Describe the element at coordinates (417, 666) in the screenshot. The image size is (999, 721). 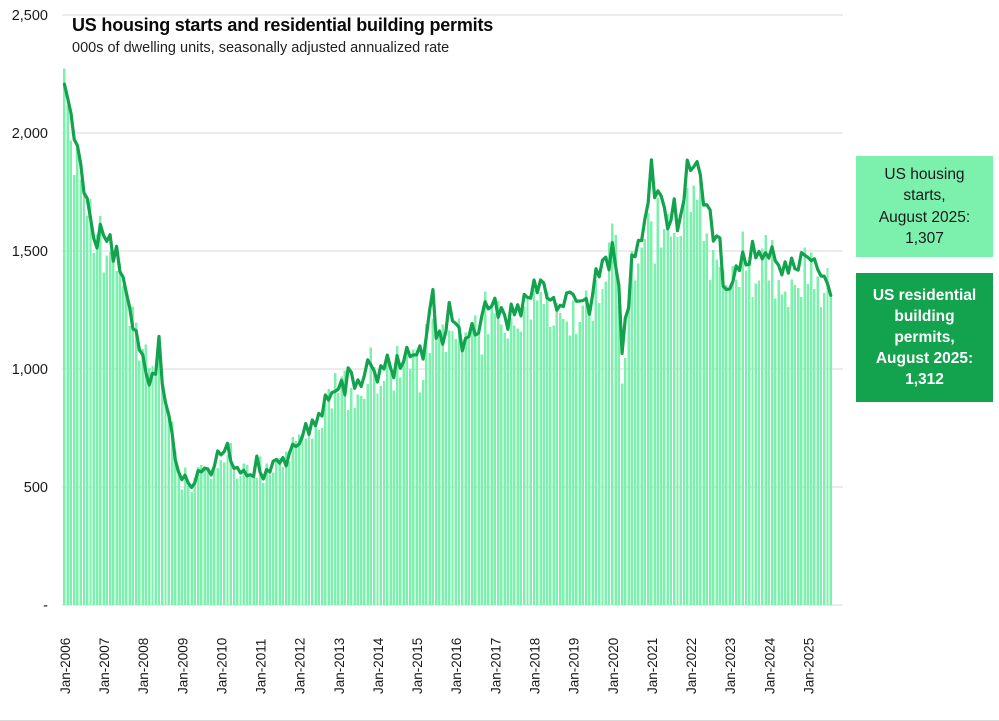
I see `x-tick-label: Jan-2015` at that location.